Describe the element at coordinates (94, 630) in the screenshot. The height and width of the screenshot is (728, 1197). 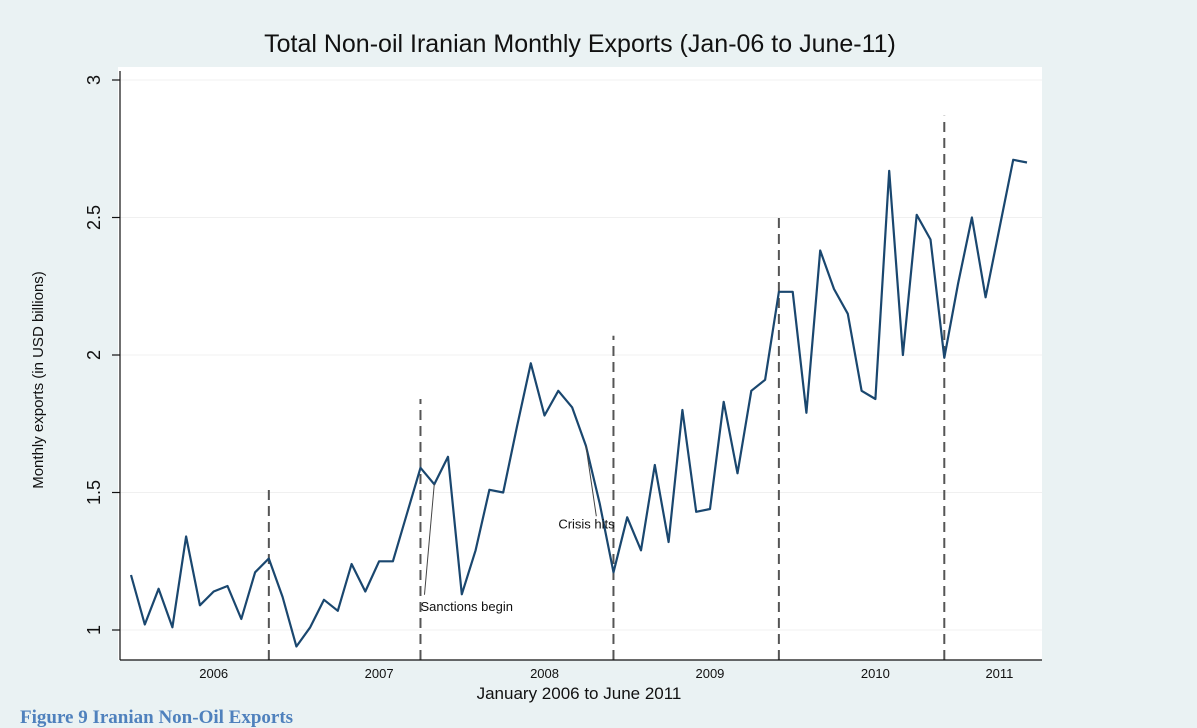
I see `y-tick-label-0: 1` at that location.